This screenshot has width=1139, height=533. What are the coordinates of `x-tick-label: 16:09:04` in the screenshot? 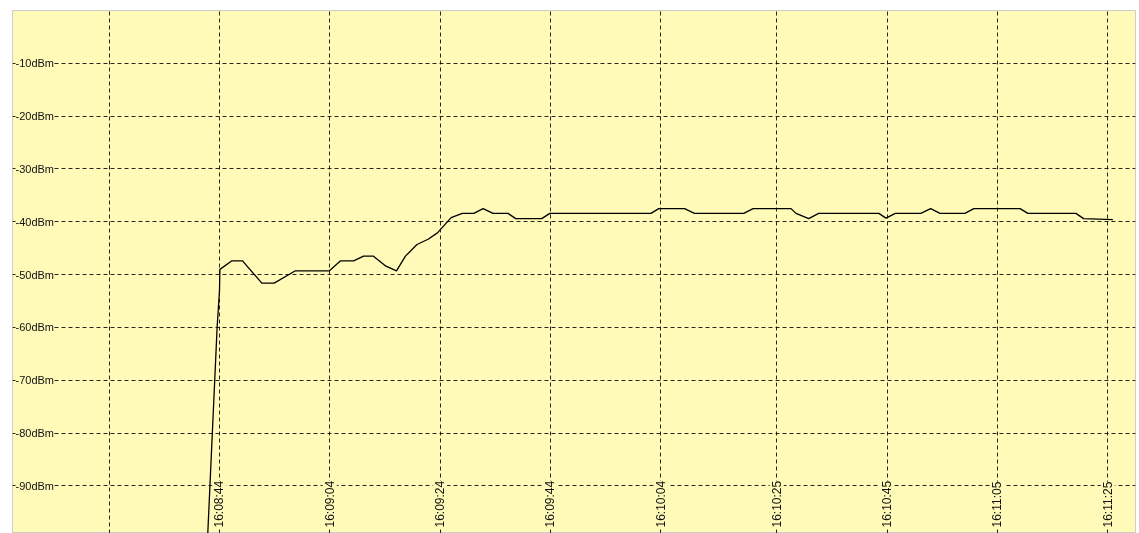 It's located at (329, 504).